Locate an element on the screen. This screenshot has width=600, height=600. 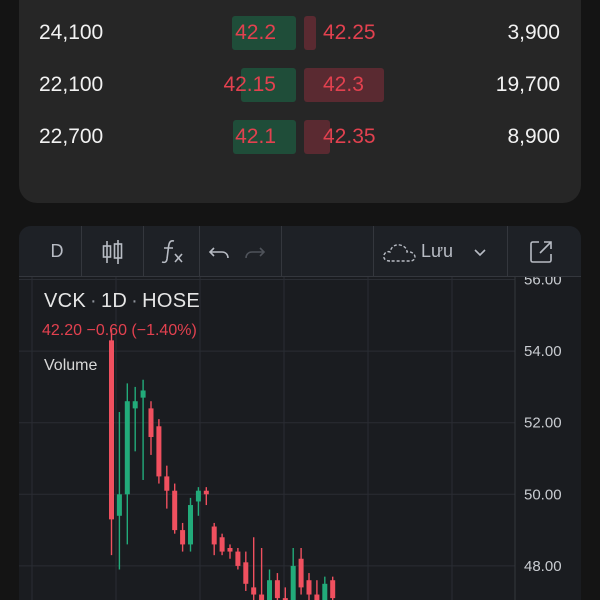
interval-button: D is located at coordinates (57, 251).